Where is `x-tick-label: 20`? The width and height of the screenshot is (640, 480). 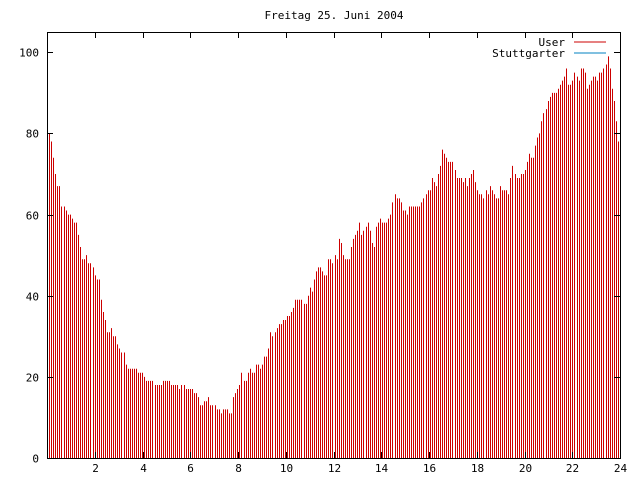 x-tick-label: 20 is located at coordinates (525, 468).